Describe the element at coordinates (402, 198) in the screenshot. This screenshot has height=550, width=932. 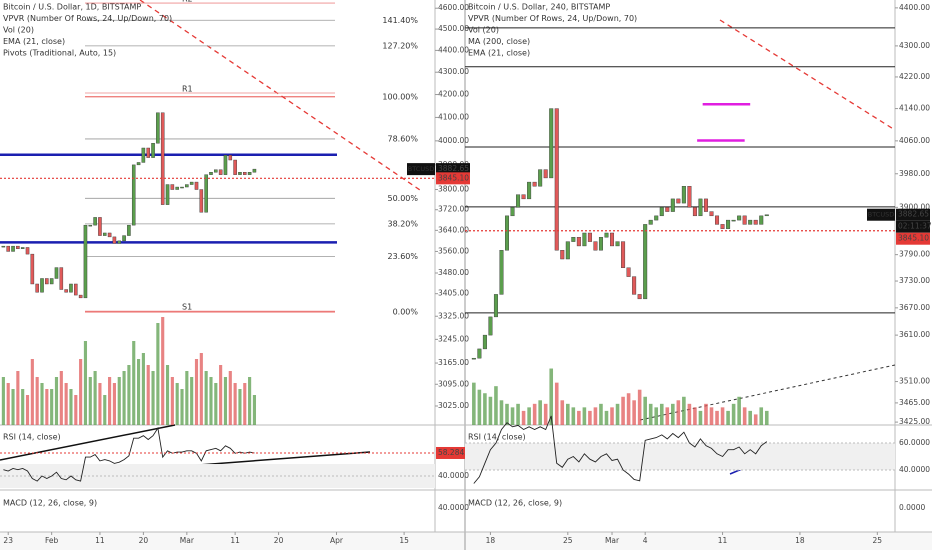
I see `fib-label: 50.00%` at that location.